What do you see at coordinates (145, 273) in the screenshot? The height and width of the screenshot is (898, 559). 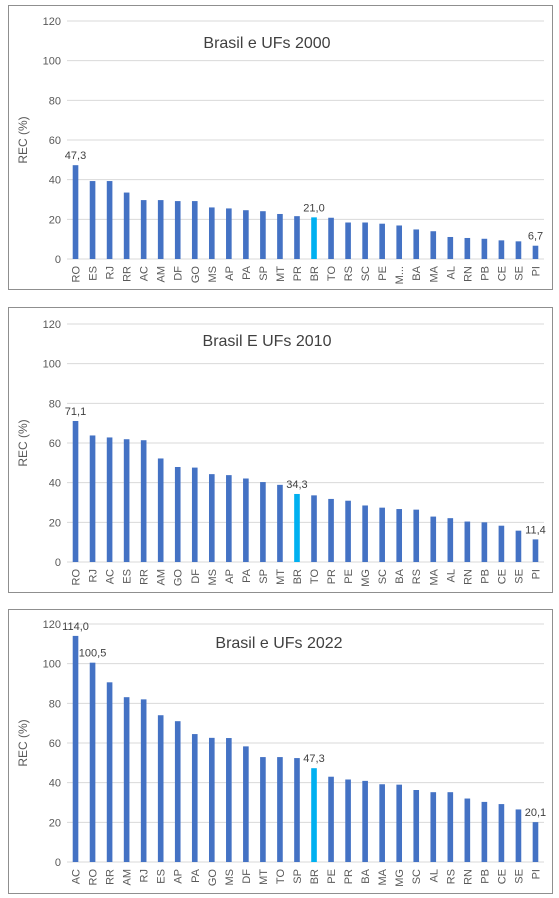 I see `x-tick-label: AC` at bounding box center [145, 273].